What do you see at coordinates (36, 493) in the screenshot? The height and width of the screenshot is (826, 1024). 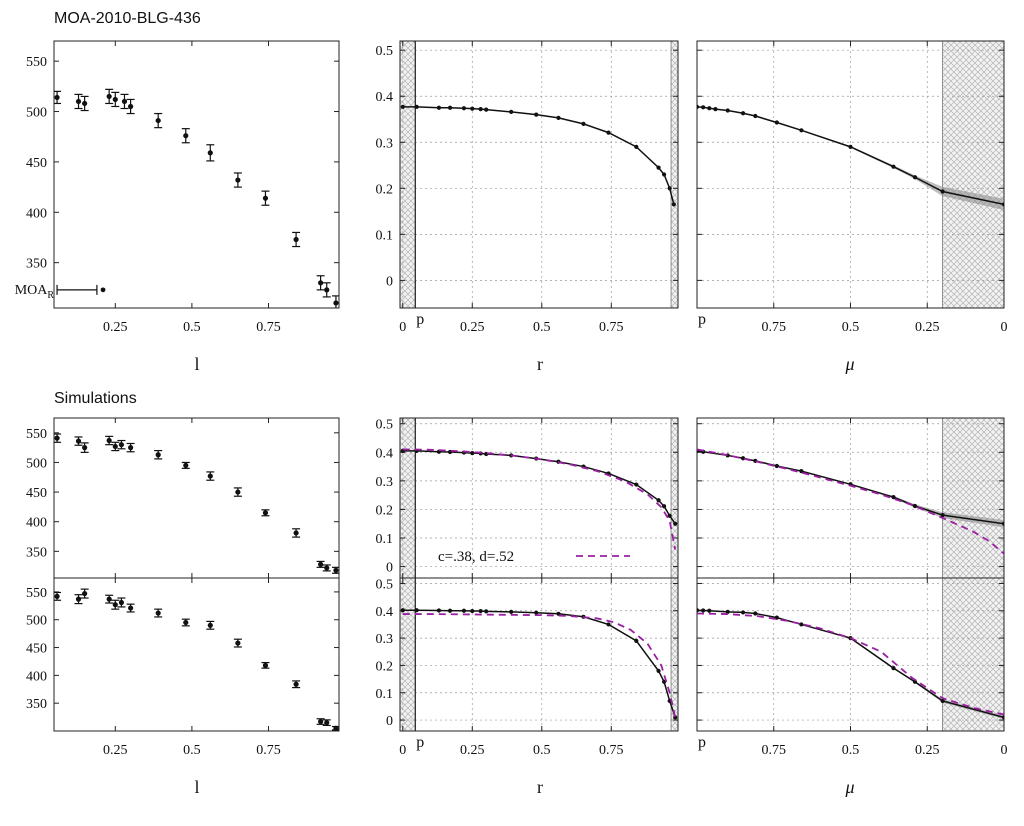 I see `y-tick-label: 450` at bounding box center [36, 493].